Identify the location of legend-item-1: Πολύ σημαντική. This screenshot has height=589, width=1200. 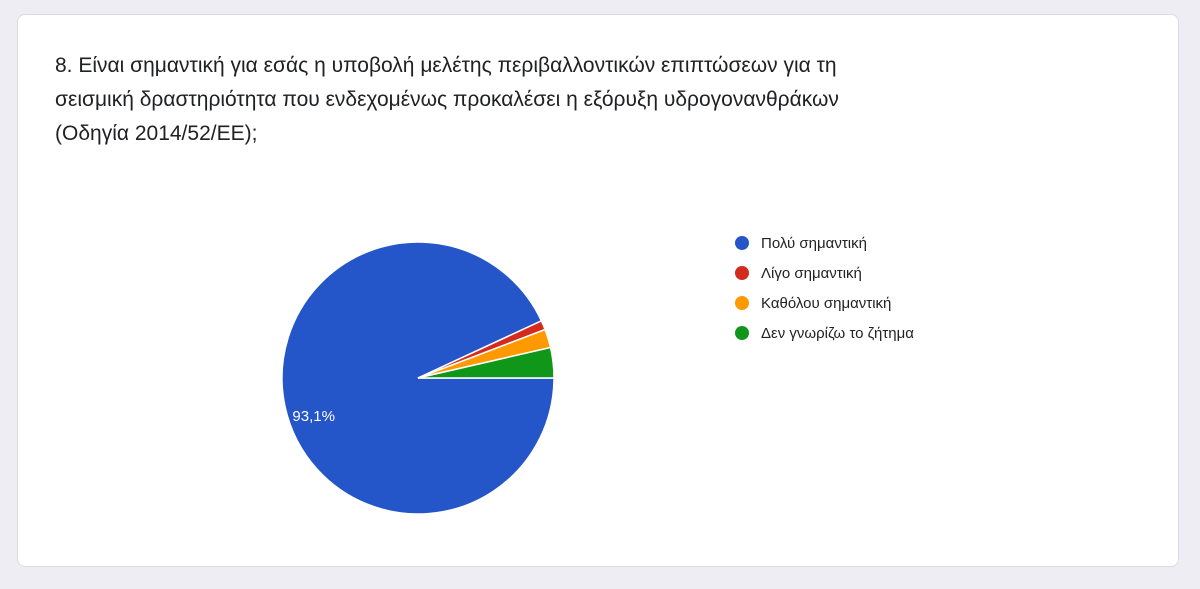
(824, 243).